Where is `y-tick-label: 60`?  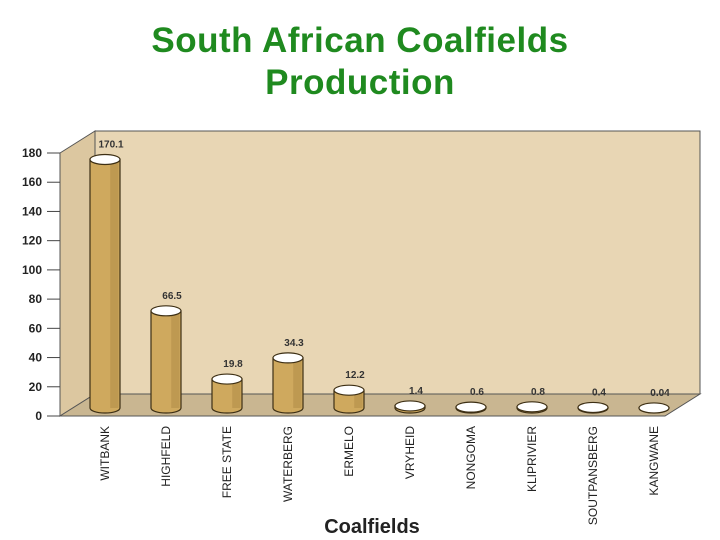
y-tick-label: 60 is located at coordinates (36, 328).